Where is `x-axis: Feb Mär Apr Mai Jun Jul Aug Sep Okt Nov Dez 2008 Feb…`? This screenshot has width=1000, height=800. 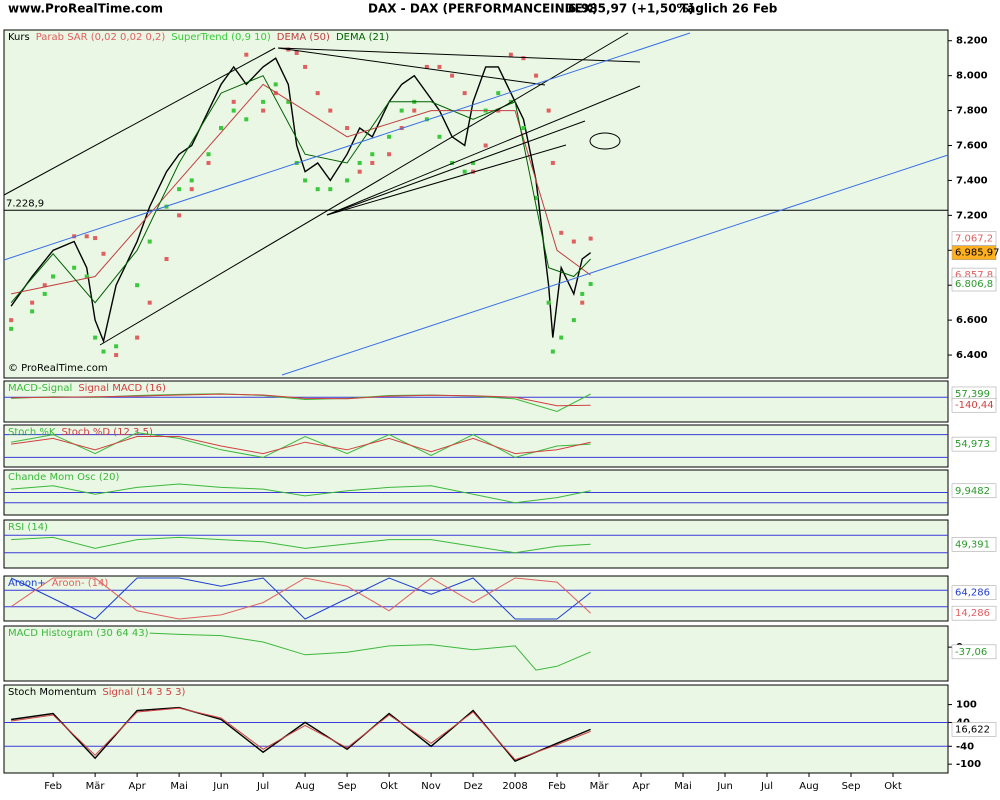 x-axis: Feb Mär Apr Mai Jun Jul Aug Sep Okt Nov Dez 2008 Feb… is located at coordinates (473, 782).